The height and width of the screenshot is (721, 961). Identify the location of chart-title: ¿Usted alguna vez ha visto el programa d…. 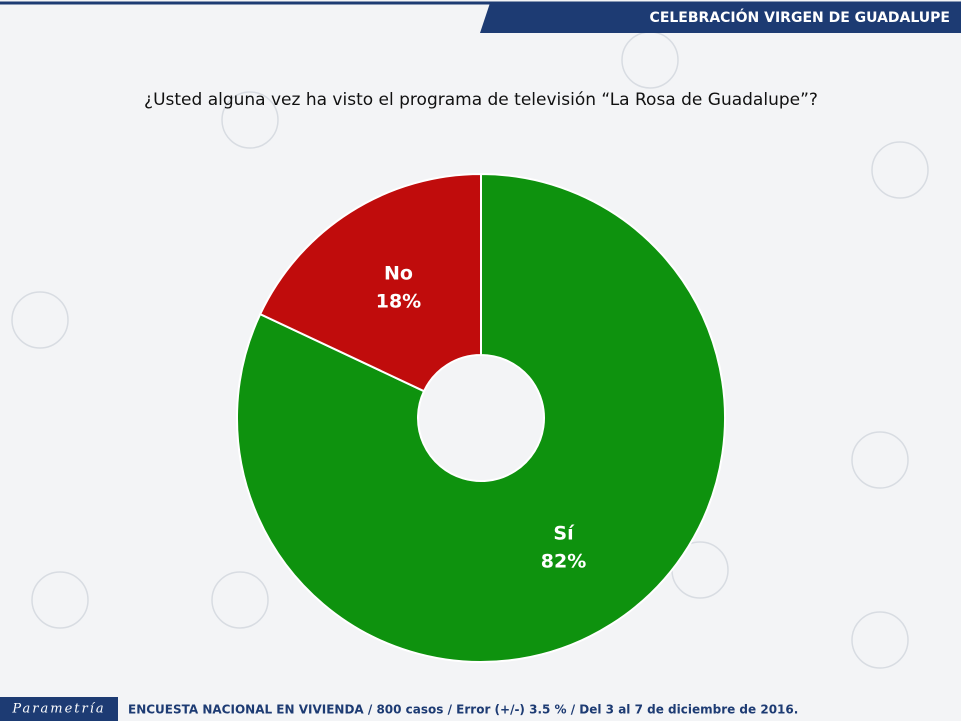
(481, 100).